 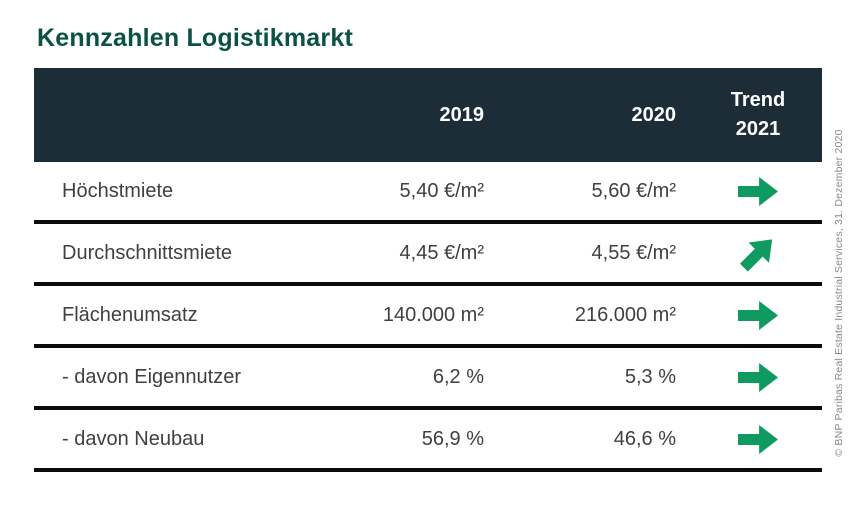 I want to click on column-header-trend: Trend 2021, so click(x=749, y=115).